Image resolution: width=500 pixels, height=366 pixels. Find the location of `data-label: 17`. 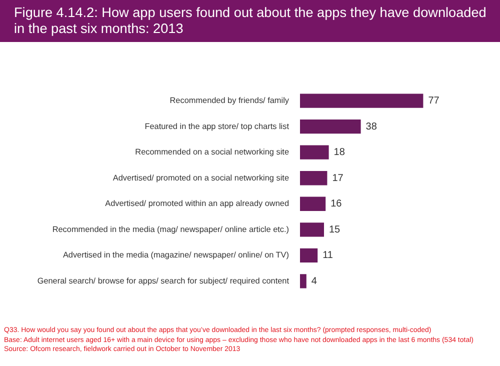

data-label: 17 is located at coordinates (338, 178).